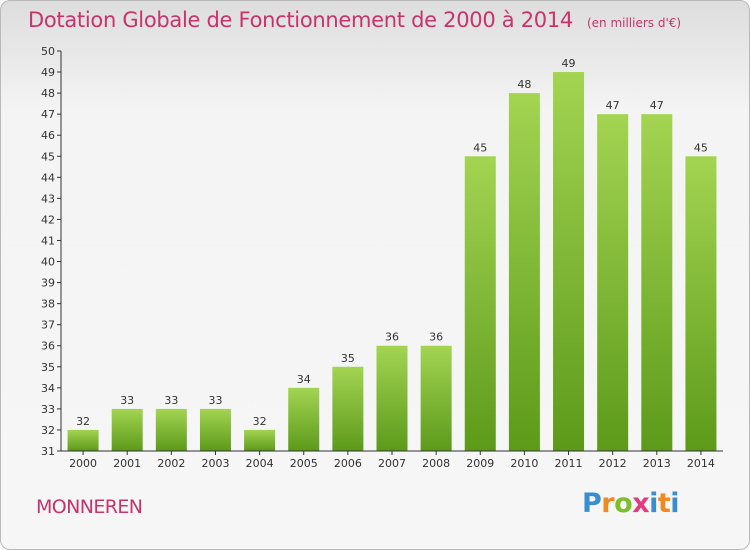 The image size is (750, 550). Describe the element at coordinates (304, 419) in the screenshot. I see `bar-2005` at that location.